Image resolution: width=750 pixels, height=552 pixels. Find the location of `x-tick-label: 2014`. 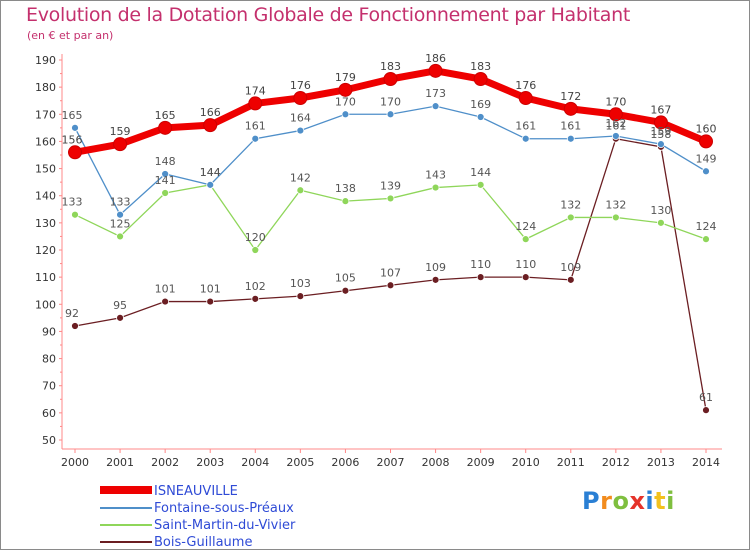

x-tick-label: 2014 is located at coordinates (706, 462).